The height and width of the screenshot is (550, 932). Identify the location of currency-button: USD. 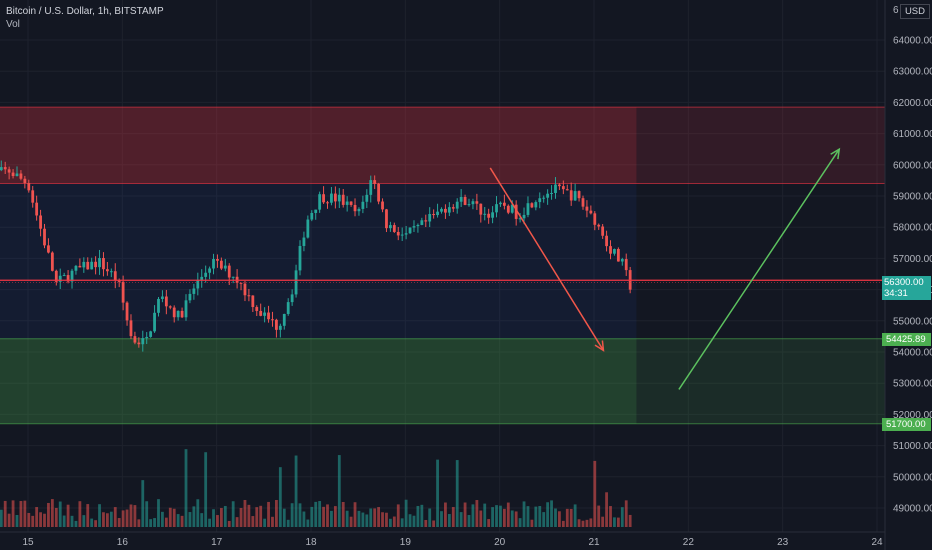
(914, 11).